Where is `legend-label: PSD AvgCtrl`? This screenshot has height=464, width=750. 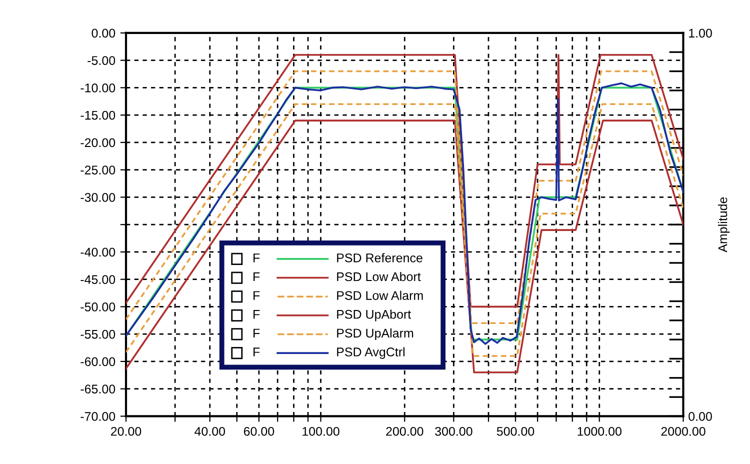 legend-label: PSD AvgCtrl is located at coordinates (370, 353).